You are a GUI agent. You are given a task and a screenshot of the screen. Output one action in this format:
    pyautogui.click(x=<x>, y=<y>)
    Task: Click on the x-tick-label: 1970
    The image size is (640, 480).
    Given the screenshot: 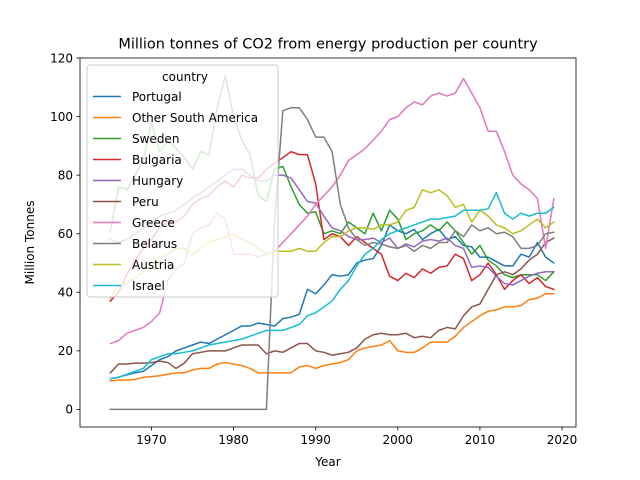 What is the action you would take?
    pyautogui.click(x=151, y=440)
    